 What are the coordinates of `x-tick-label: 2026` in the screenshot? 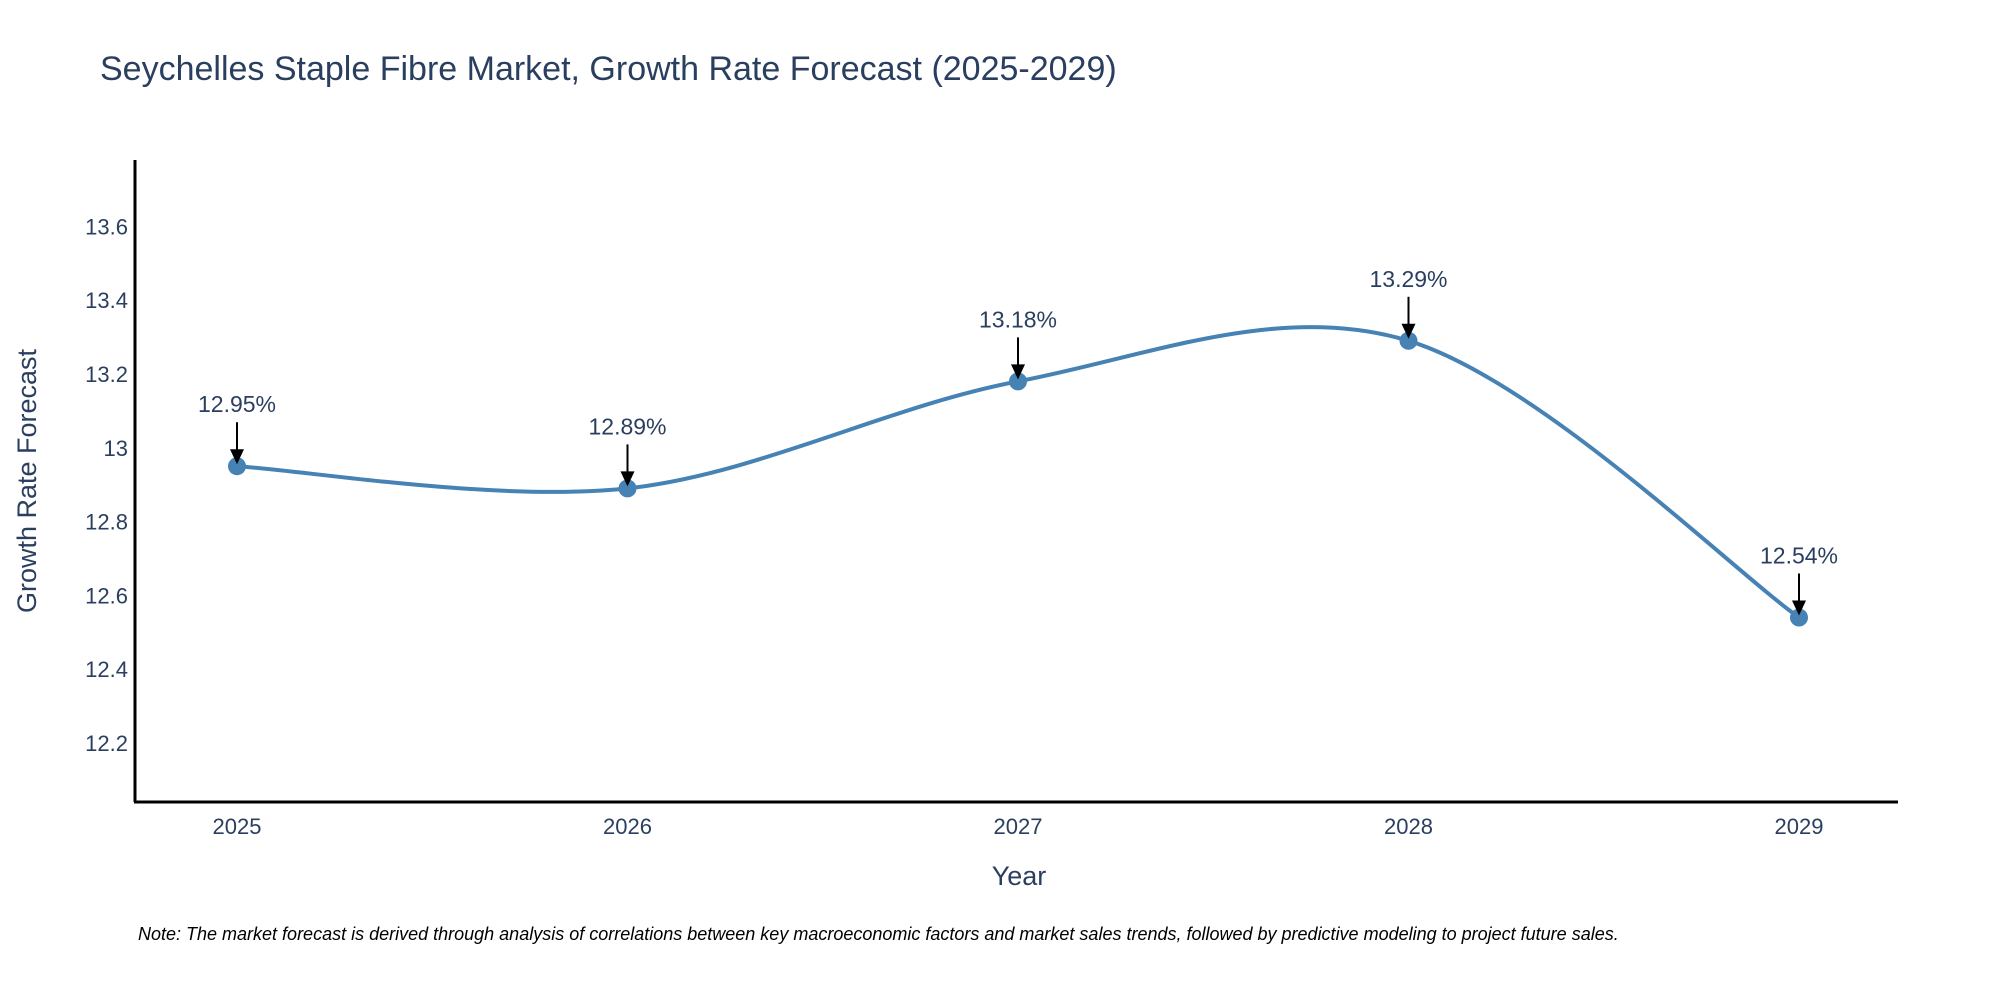 It's located at (627, 826).